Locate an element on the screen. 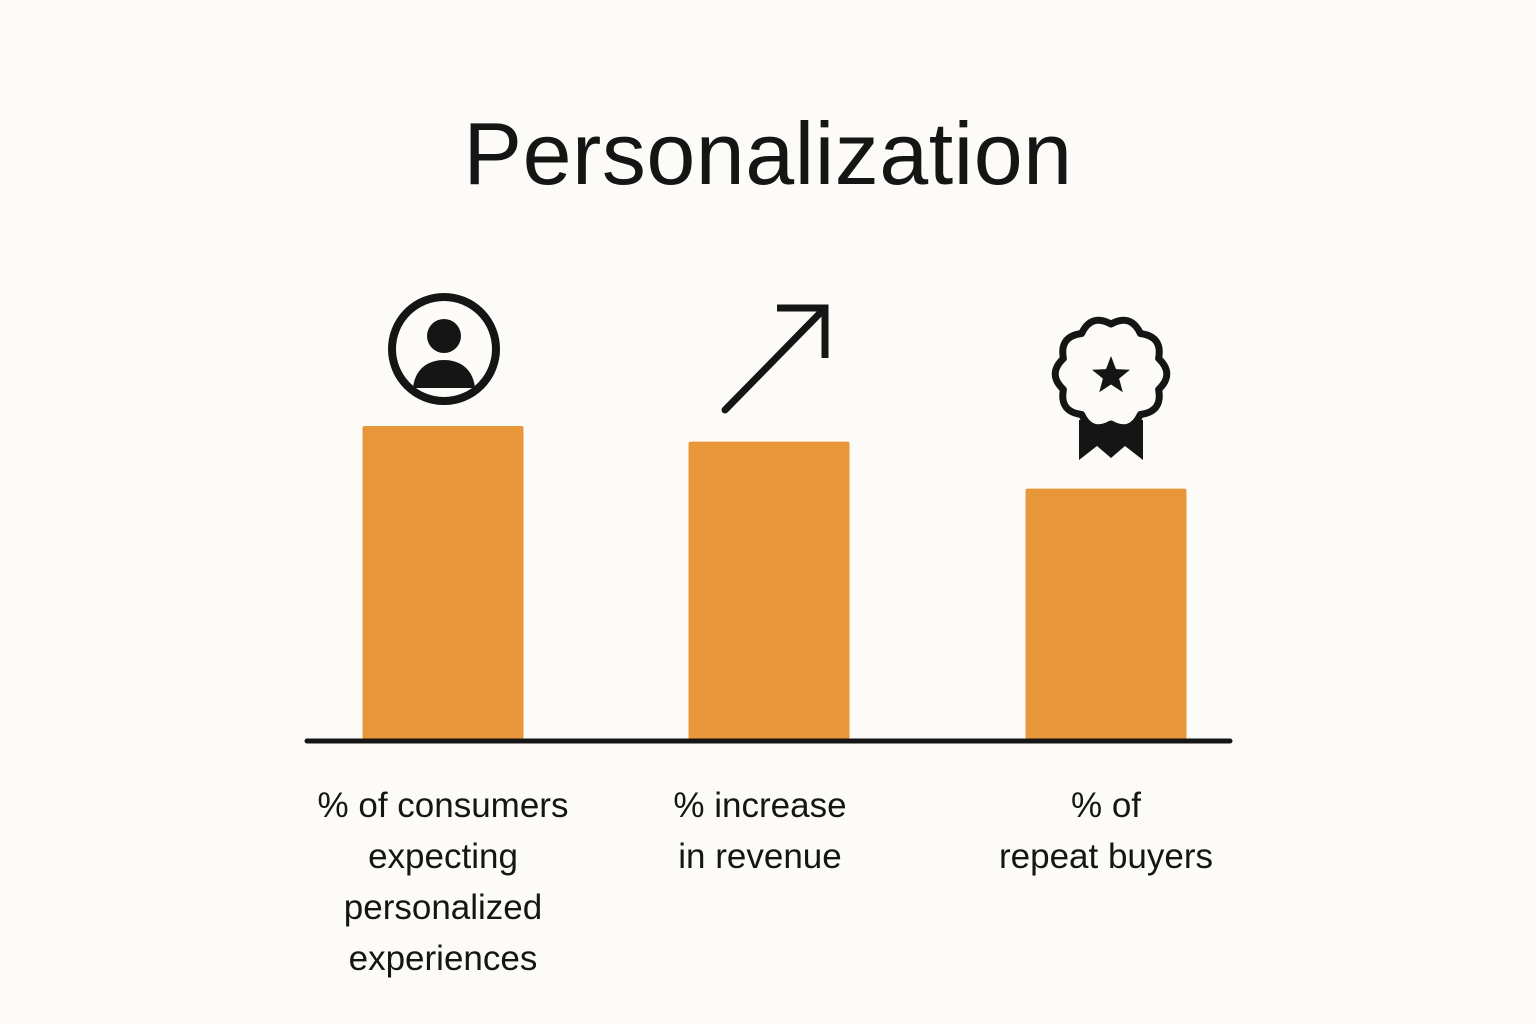 Image resolution: width=1536 pixels, height=1024 pixels. bar-revenue-increase is located at coordinates (769, 590).